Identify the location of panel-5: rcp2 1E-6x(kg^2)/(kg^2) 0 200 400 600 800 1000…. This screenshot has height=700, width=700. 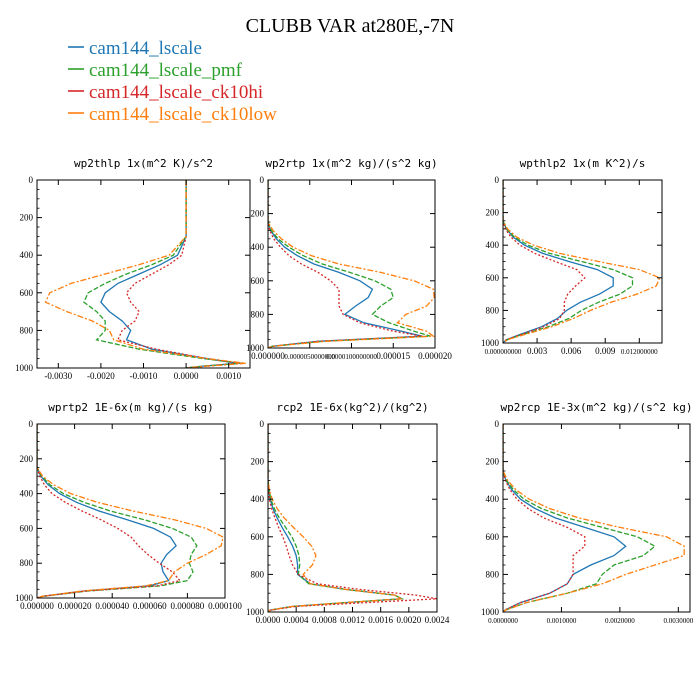
(348, 513).